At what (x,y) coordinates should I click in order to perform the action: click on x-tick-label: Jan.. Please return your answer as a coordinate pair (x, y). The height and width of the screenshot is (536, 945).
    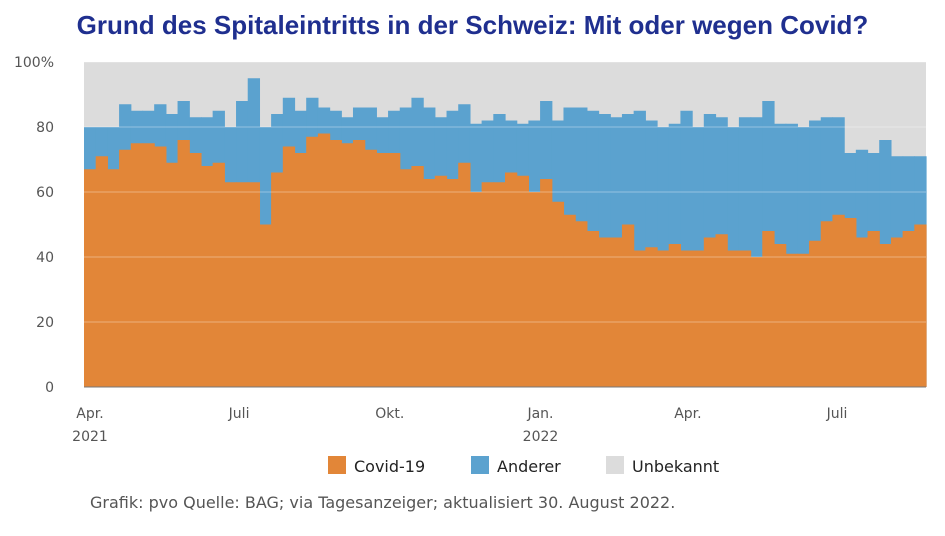
    Looking at the image, I should click on (539, 414).